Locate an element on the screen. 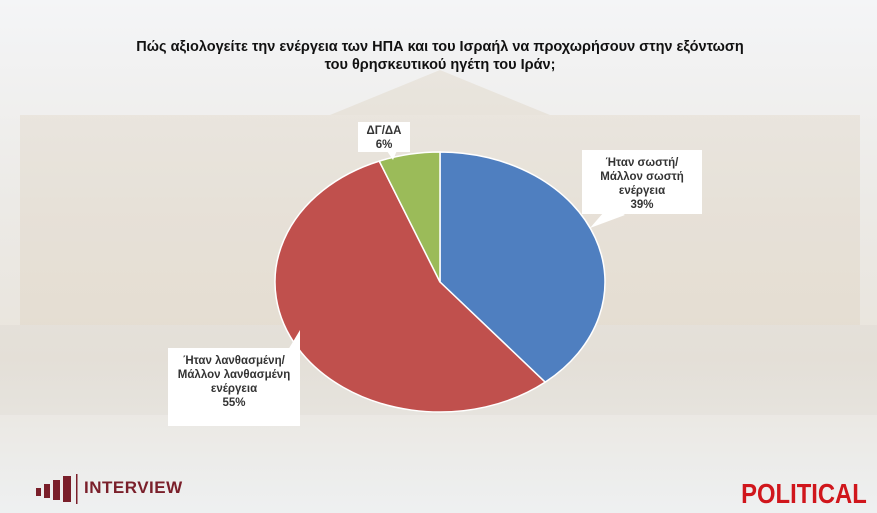 This screenshot has height=513, width=877. value-label: 39% is located at coordinates (642, 205).